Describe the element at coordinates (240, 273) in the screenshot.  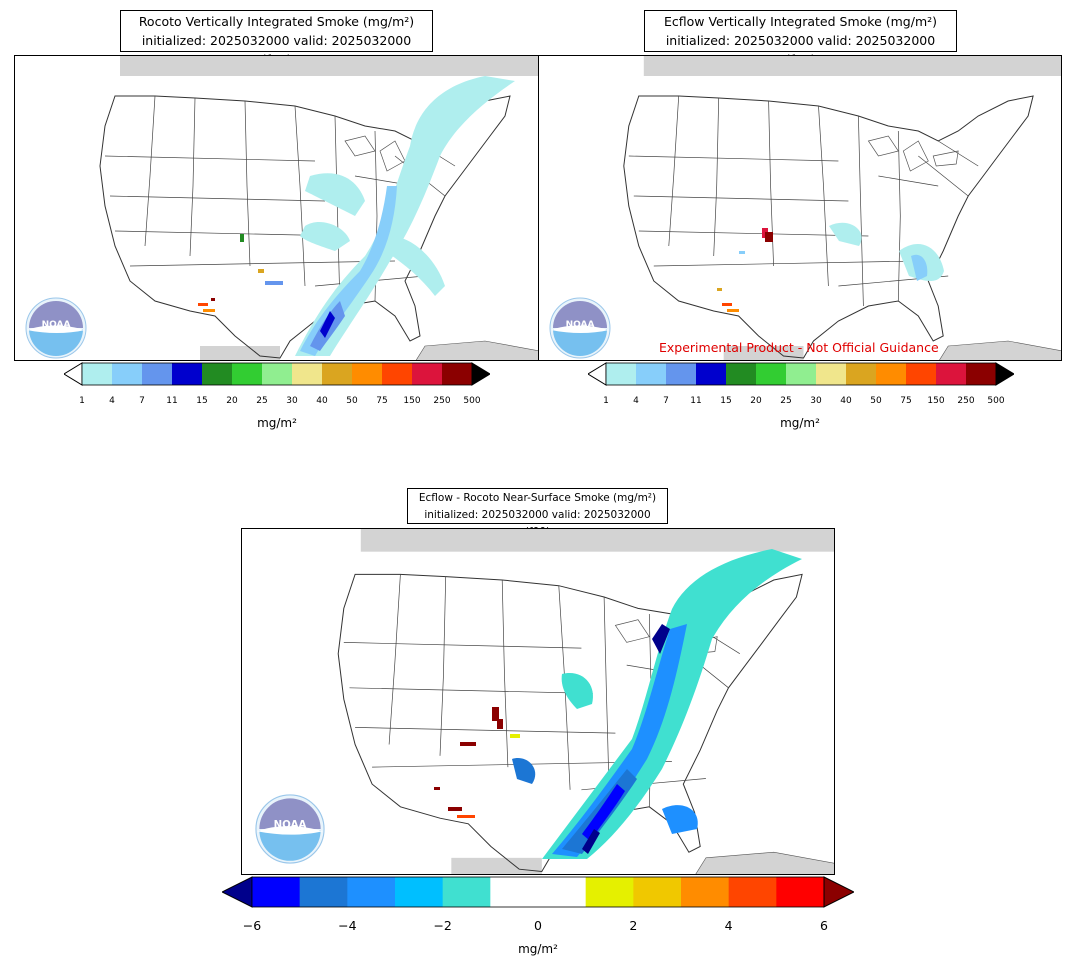
I see `panel1-fire-hotspots` at that location.